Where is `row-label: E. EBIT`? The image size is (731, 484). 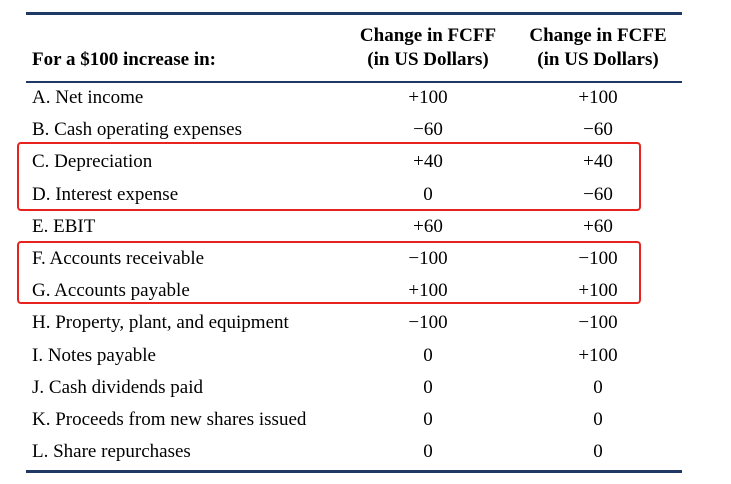 row-label: E. EBIT is located at coordinates (64, 226).